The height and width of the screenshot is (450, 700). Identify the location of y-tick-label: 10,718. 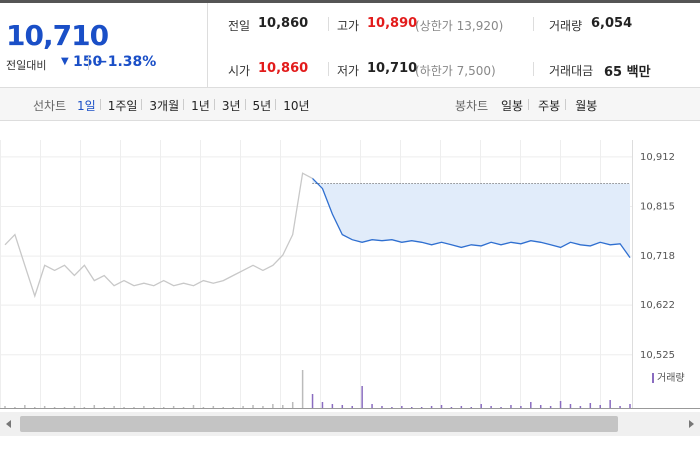
(657, 256).